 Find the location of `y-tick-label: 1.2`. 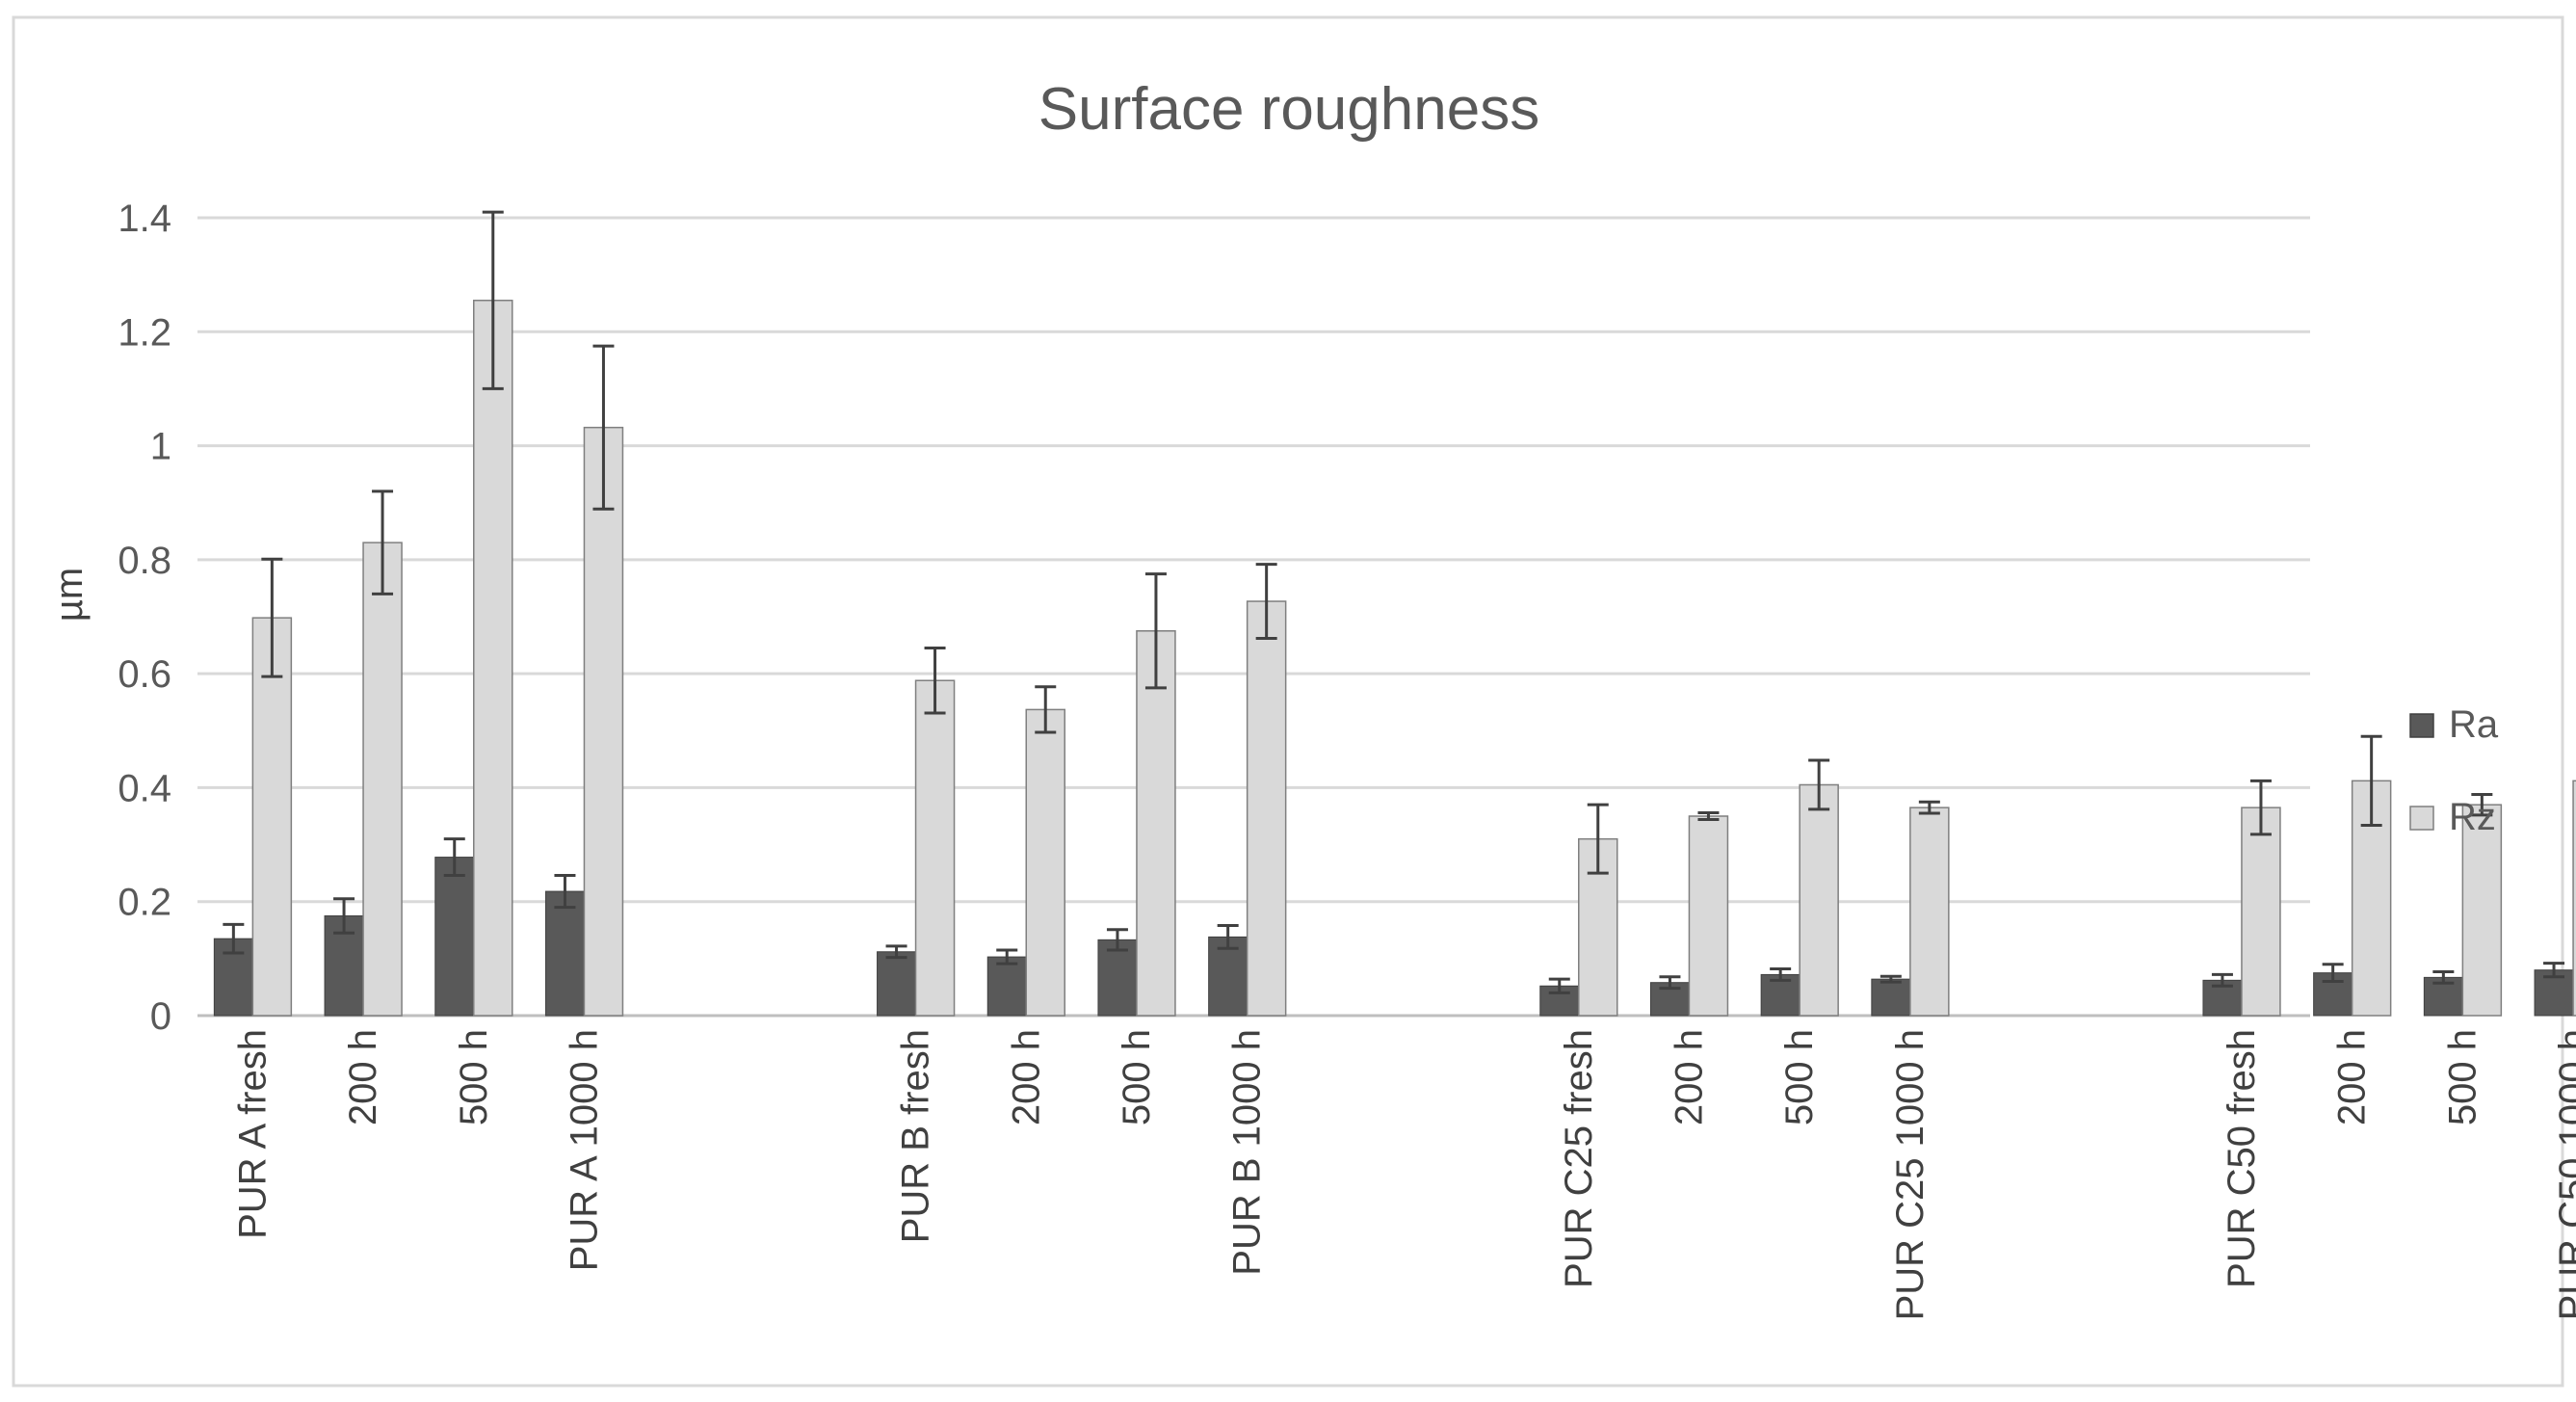

y-tick-label: 1.2 is located at coordinates (144, 332).